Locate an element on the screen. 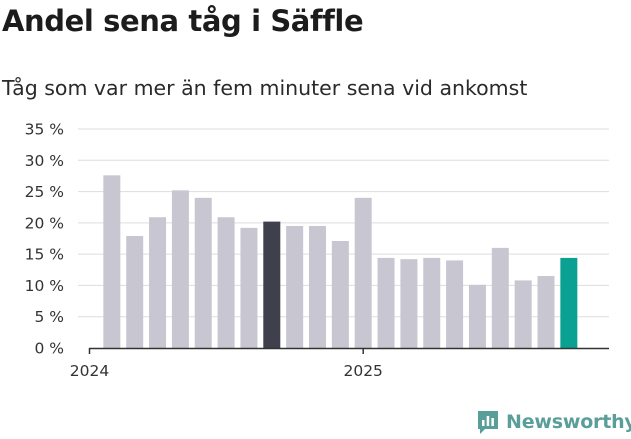 The height and width of the screenshot is (439, 631). newsworthy-brand: Newsworthy is located at coordinates (553, 422).